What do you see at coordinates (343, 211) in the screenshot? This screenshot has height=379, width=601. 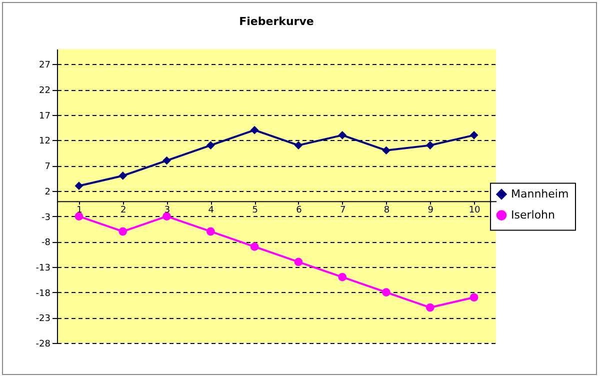 I see `x-tick-label: 7` at bounding box center [343, 211].